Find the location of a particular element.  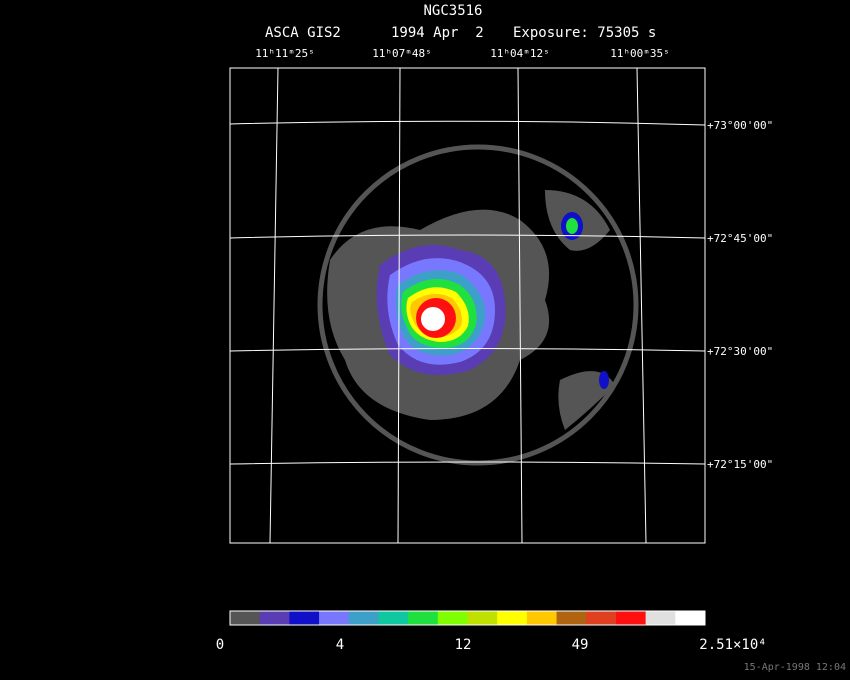

colorbar-label: 2.51×10⁴ is located at coordinates (732, 645).